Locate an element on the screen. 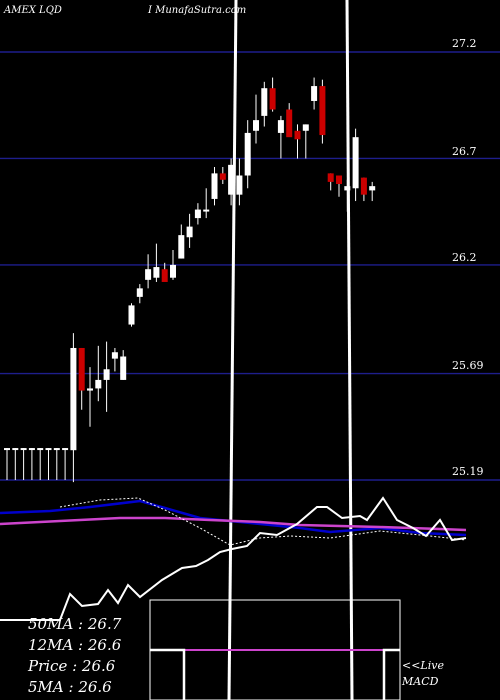 Image resolution: width=500 pixels, height=700 pixels. y-tick-label: 26.7 is located at coordinates (464, 151).